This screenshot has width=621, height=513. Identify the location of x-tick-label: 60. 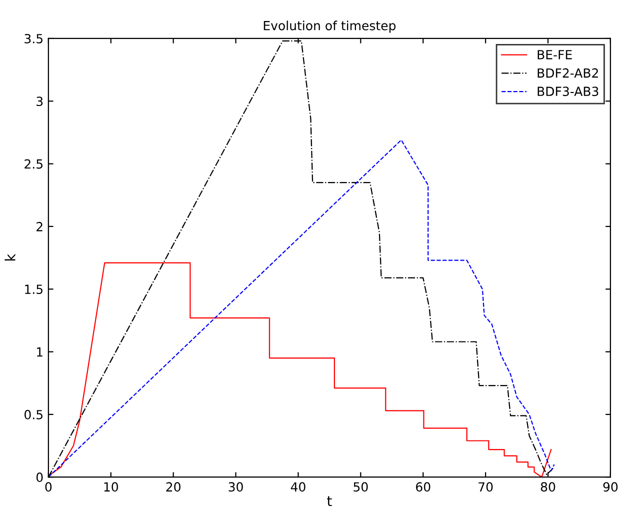
(423, 487).